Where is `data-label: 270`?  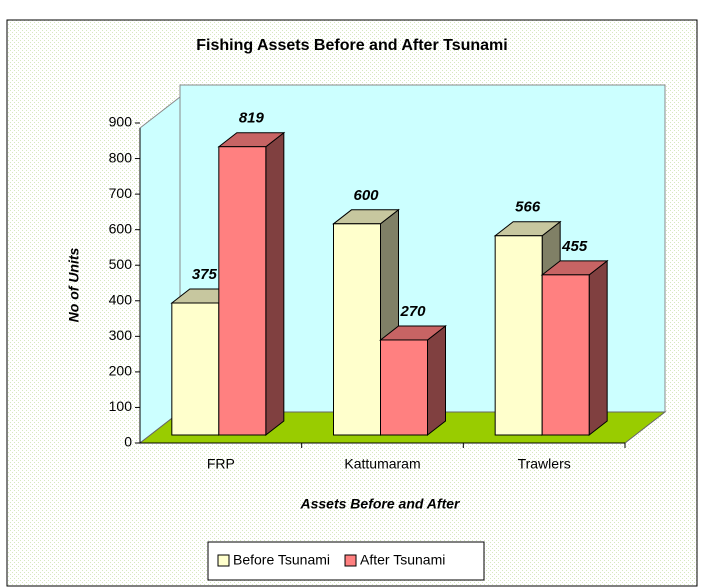 data-label: 270 is located at coordinates (412, 311).